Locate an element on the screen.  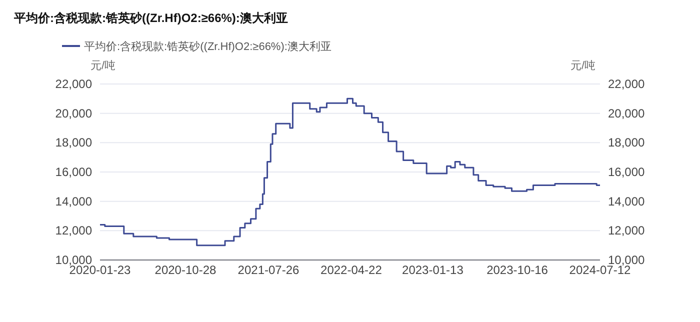
y-tick-label: 10,000 is located at coordinates (73, 260).